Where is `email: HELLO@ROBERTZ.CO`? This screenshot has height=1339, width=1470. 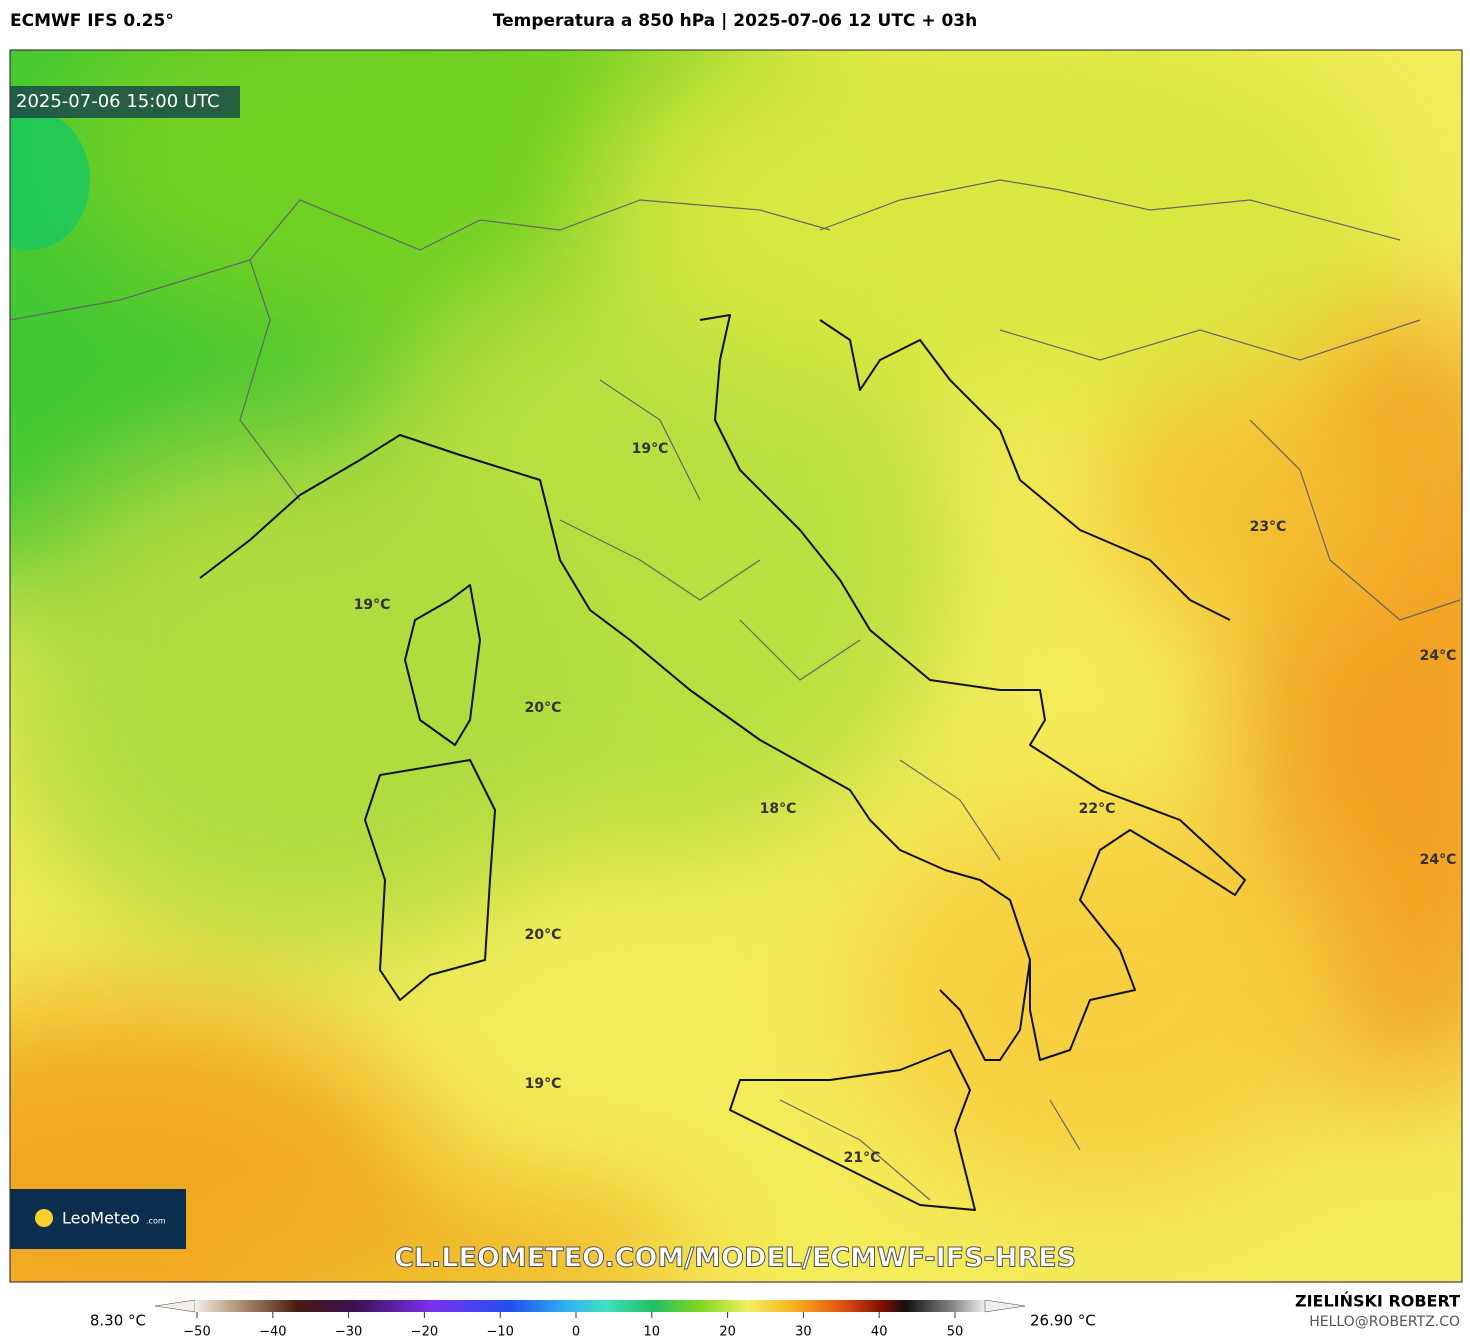 email: HELLO@ROBERTZ.CO is located at coordinates (1384, 1322).